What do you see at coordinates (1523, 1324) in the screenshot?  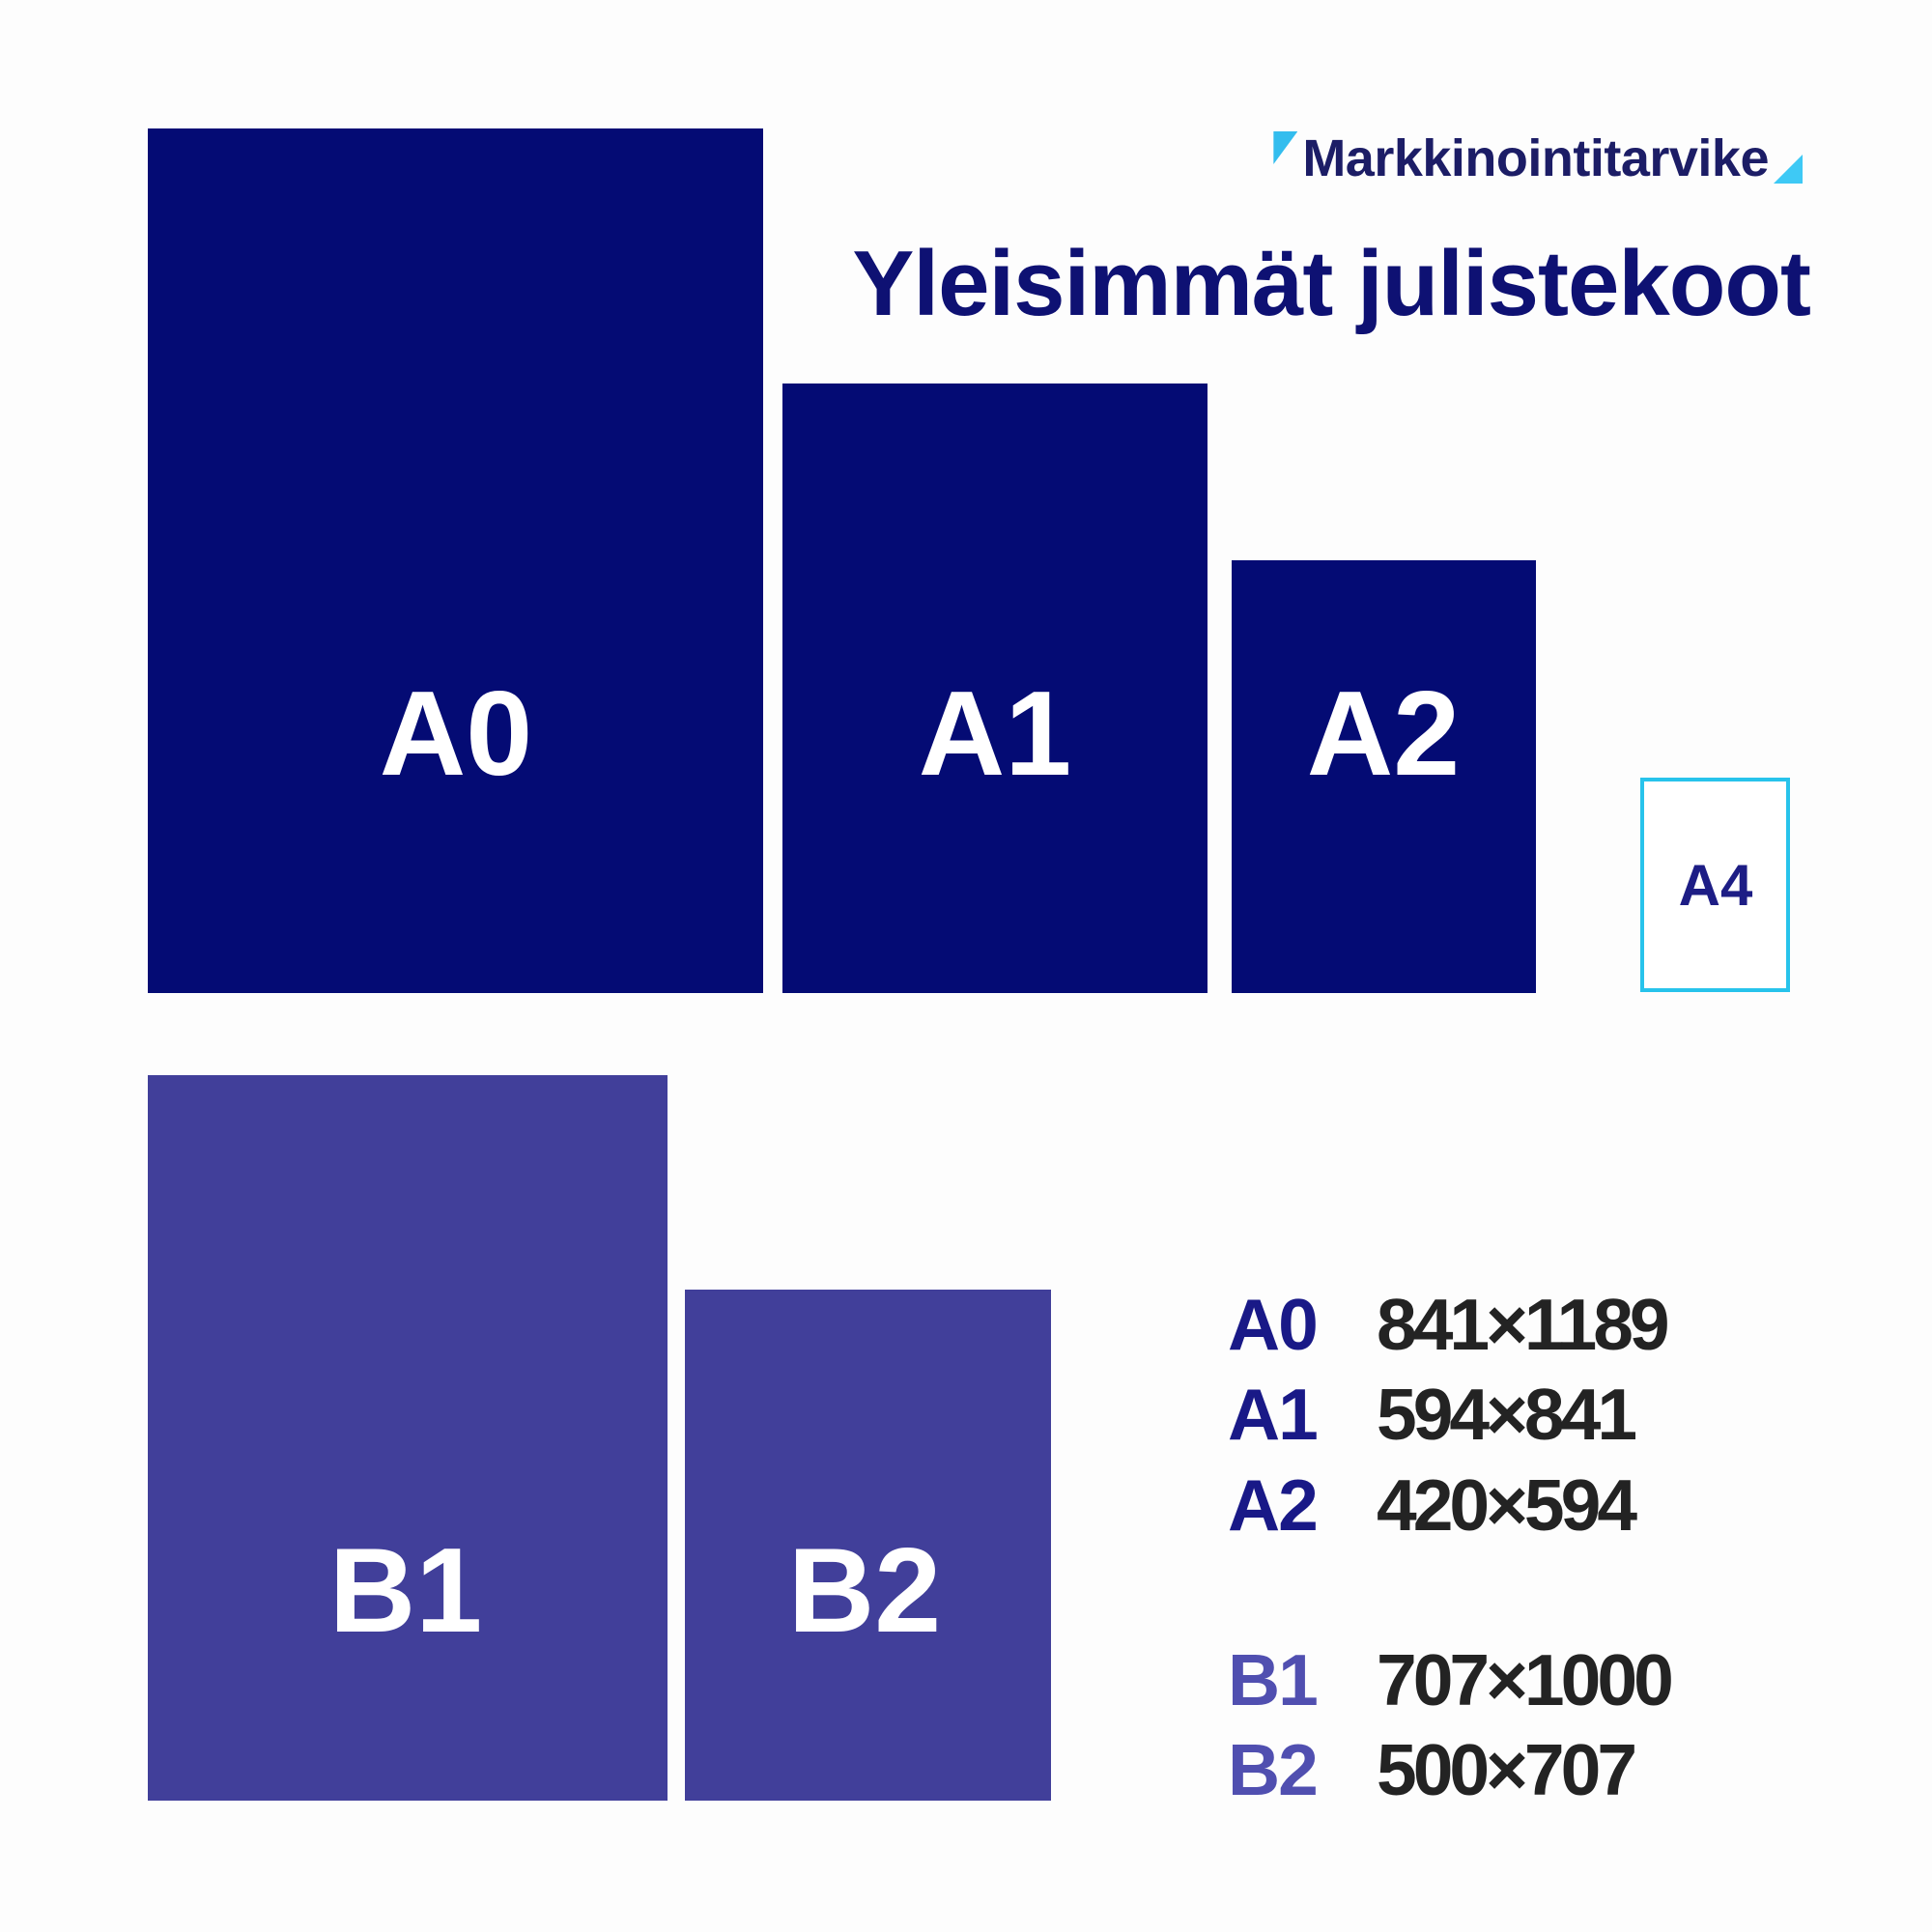 I see `legend-value-a0: 841×1189` at bounding box center [1523, 1324].